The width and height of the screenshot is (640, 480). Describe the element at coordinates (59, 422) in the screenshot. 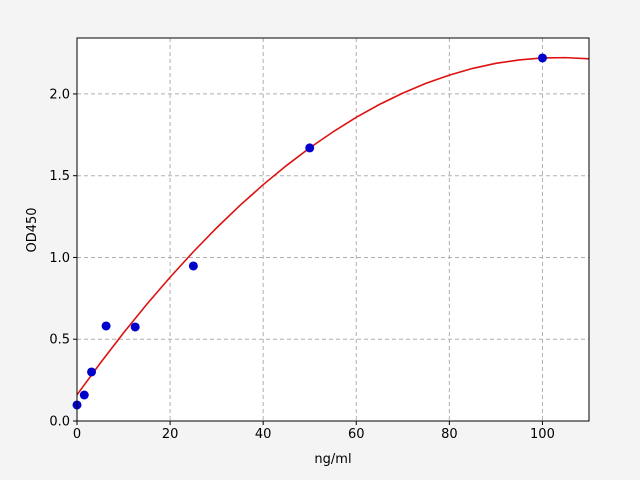

I see `y-tick-label: 0.0` at that location.